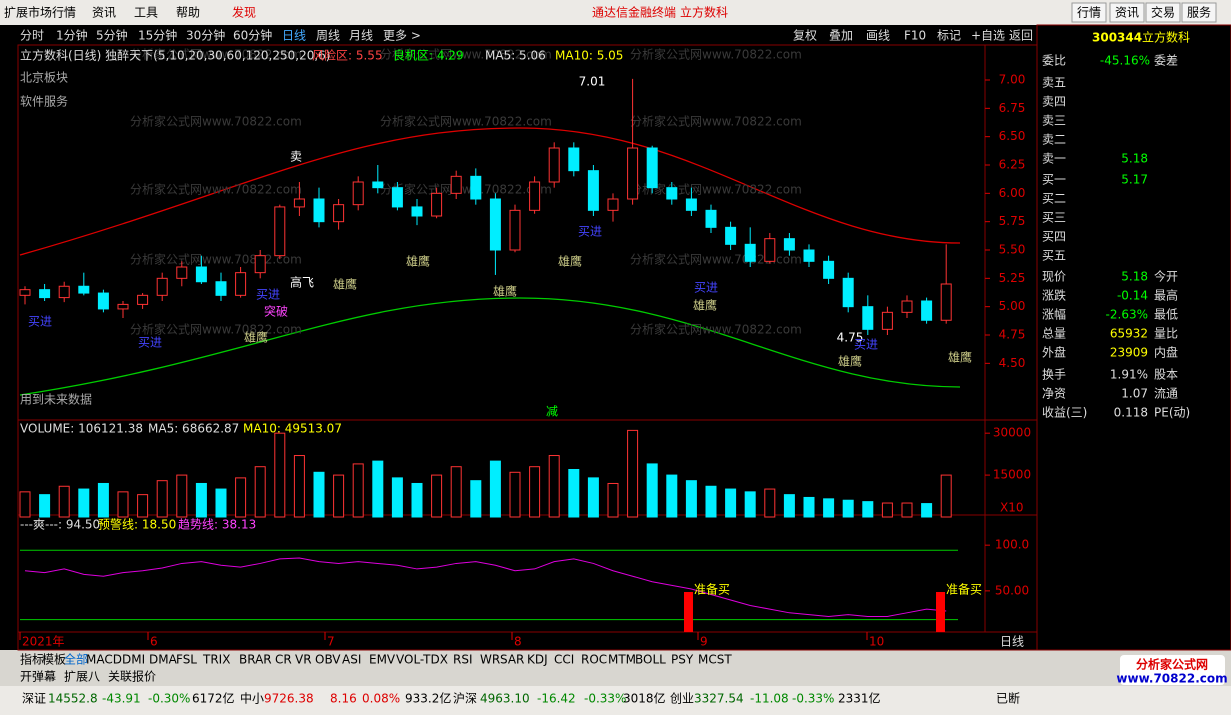 This screenshot has height=715, width=1231. Describe the element at coordinates (328, 660) in the screenshot. I see `tab: OBV` at that location.